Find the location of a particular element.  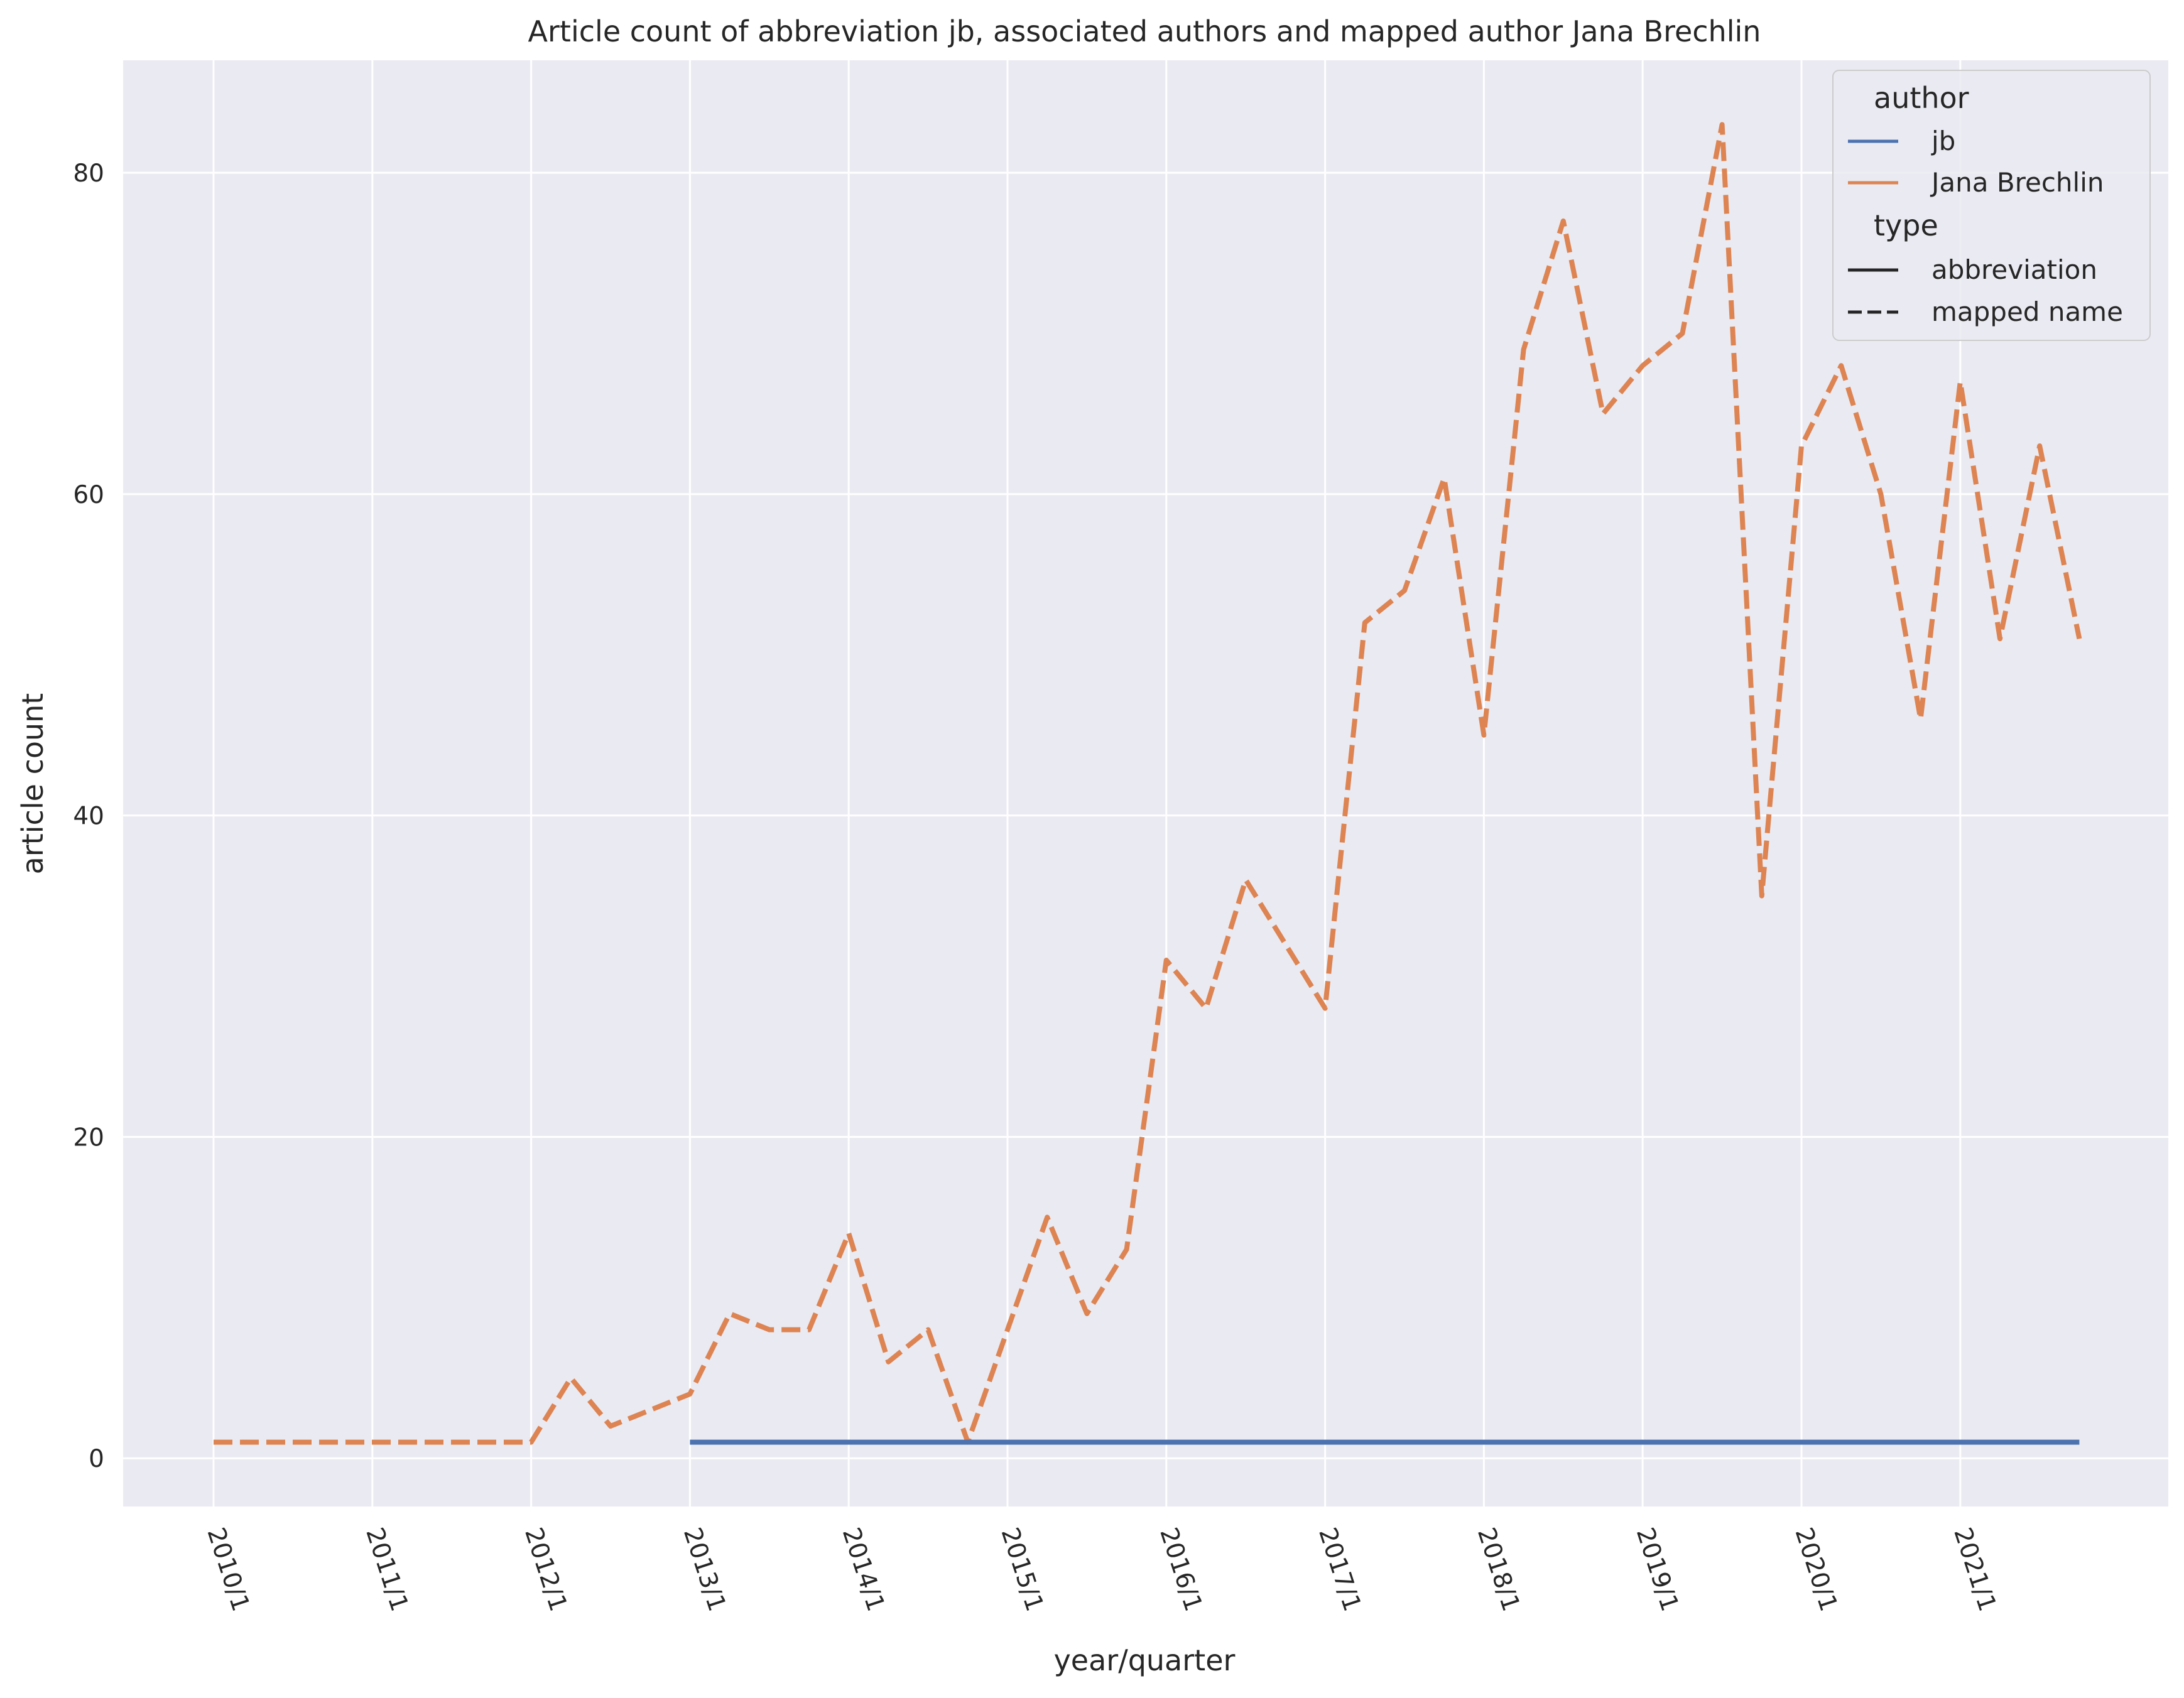

x-tick-label: 2011/1 is located at coordinates (386, 1569).